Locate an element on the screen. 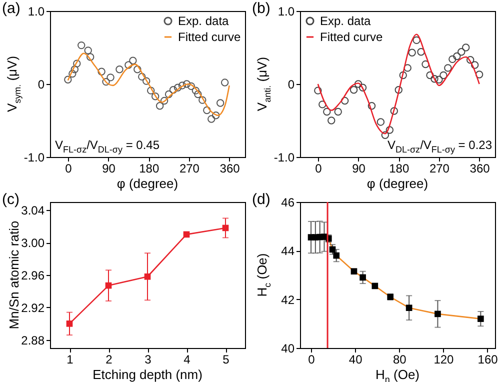 This screenshot has height=382, width=500. chart-title: (a) is located at coordinates (11, 8).